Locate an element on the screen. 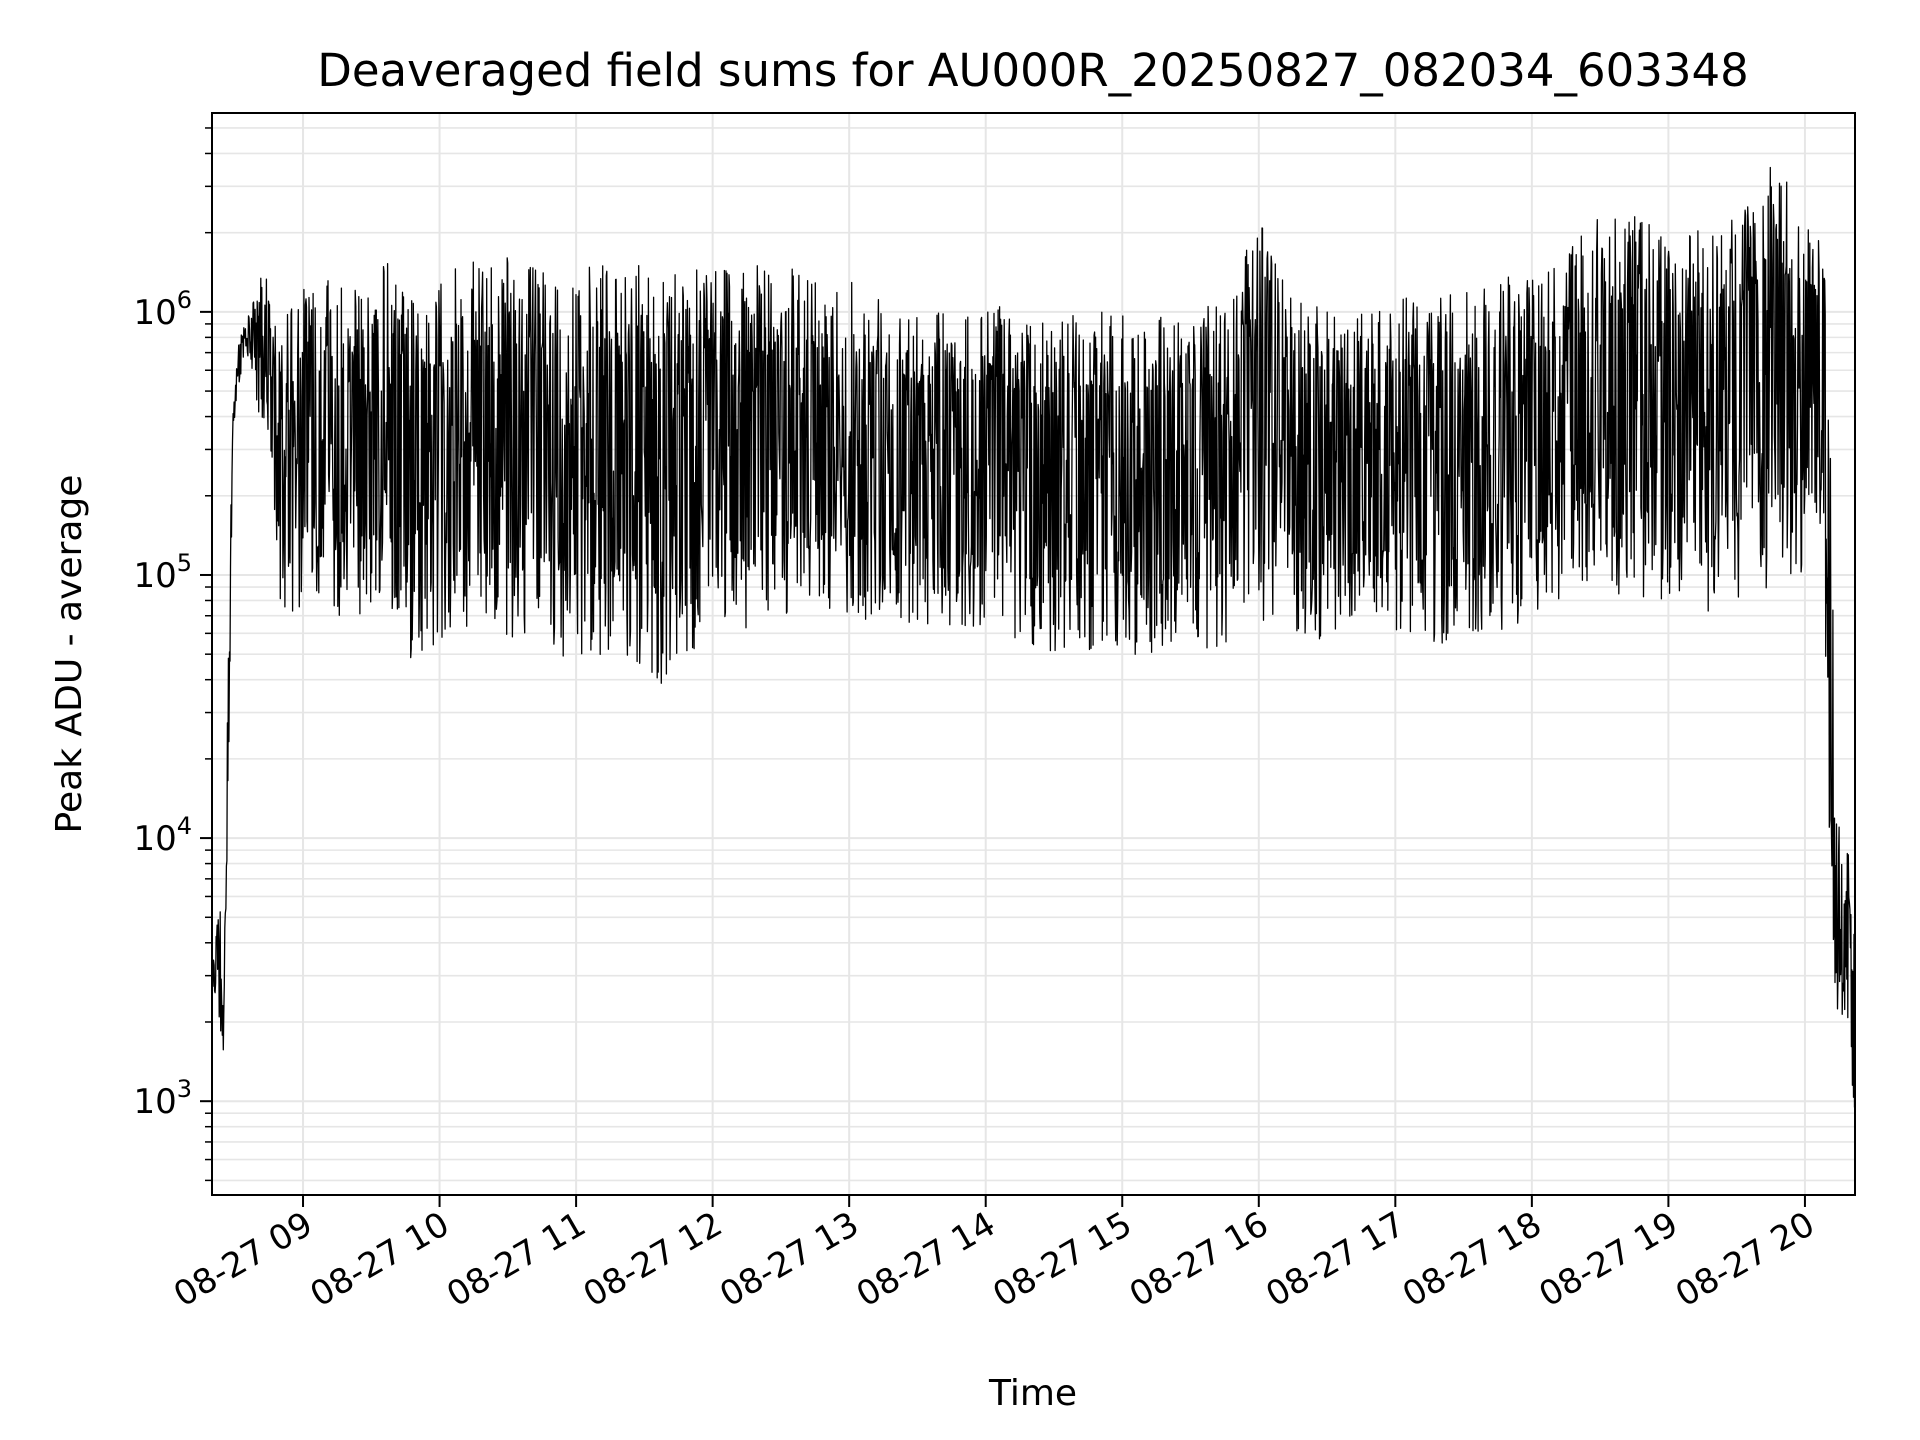 This screenshot has width=1920, height=1440. x-axis-label: Time is located at coordinates (1032, 1393).